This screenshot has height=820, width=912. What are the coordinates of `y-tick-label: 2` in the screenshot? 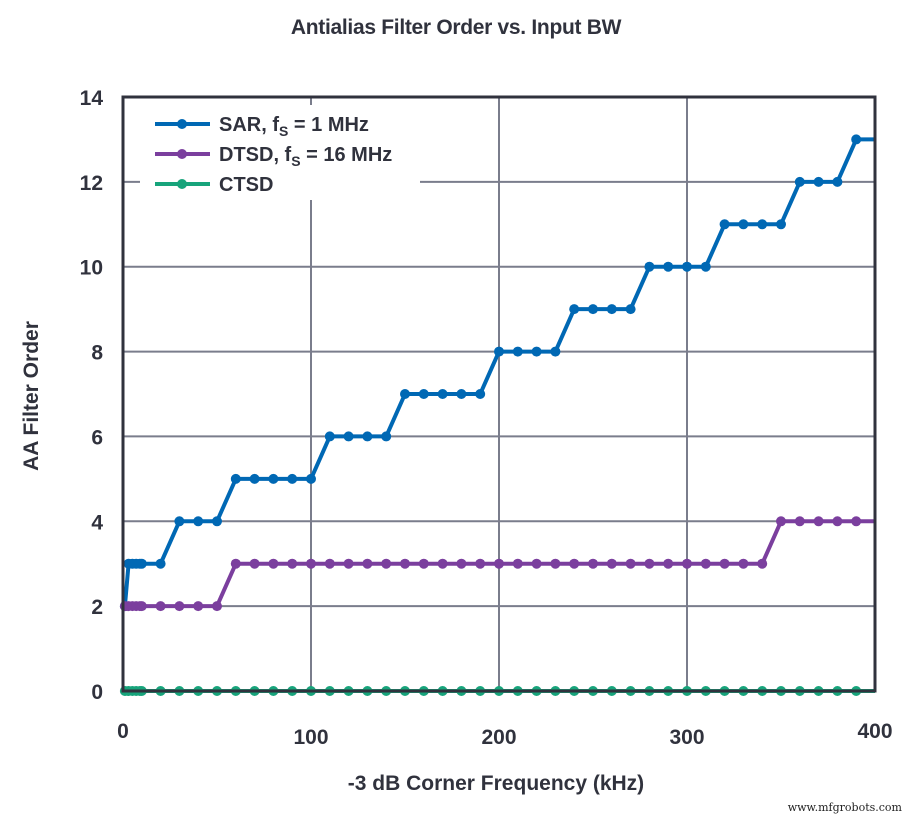 It's located at (97, 607).